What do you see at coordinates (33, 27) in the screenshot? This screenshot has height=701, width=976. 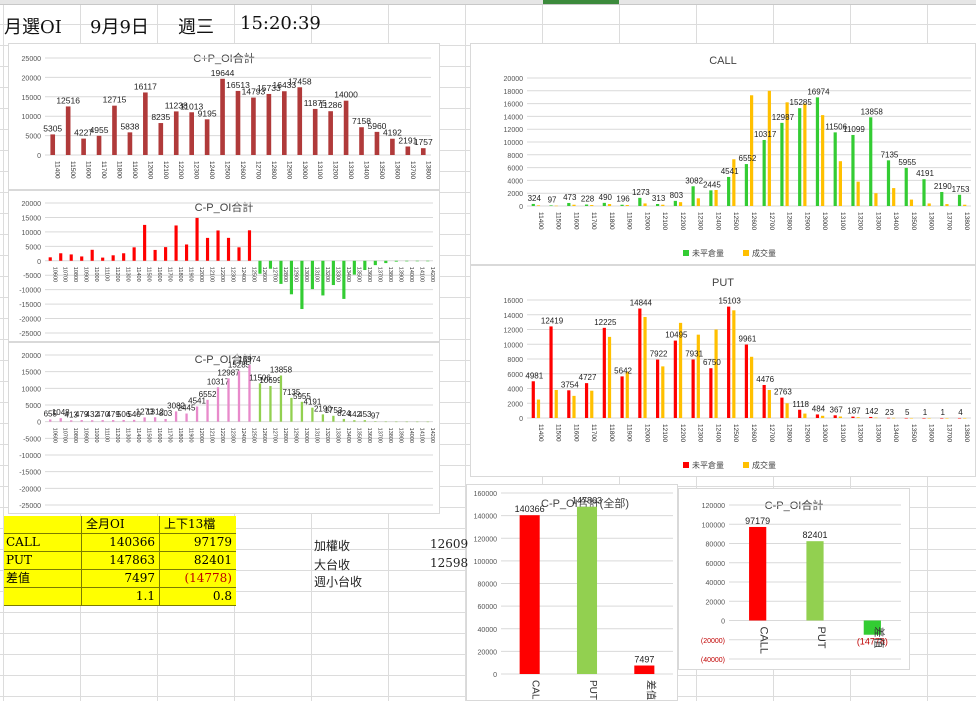 I see `sheet-title: 月選OI` at bounding box center [33, 27].